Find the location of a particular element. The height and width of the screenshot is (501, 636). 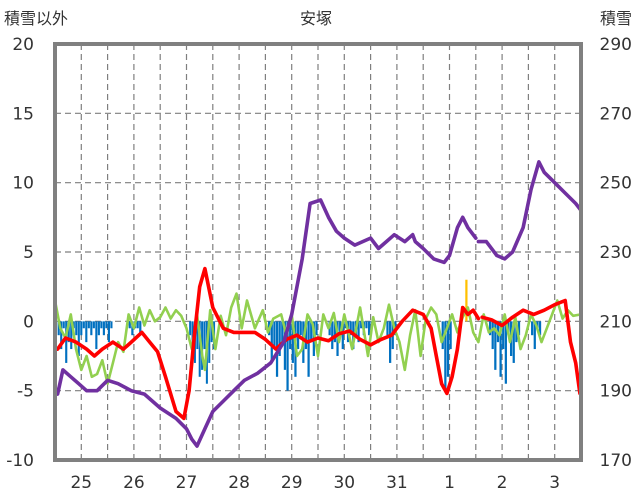

y-tick-left: 20 is located at coordinates (23, 45).